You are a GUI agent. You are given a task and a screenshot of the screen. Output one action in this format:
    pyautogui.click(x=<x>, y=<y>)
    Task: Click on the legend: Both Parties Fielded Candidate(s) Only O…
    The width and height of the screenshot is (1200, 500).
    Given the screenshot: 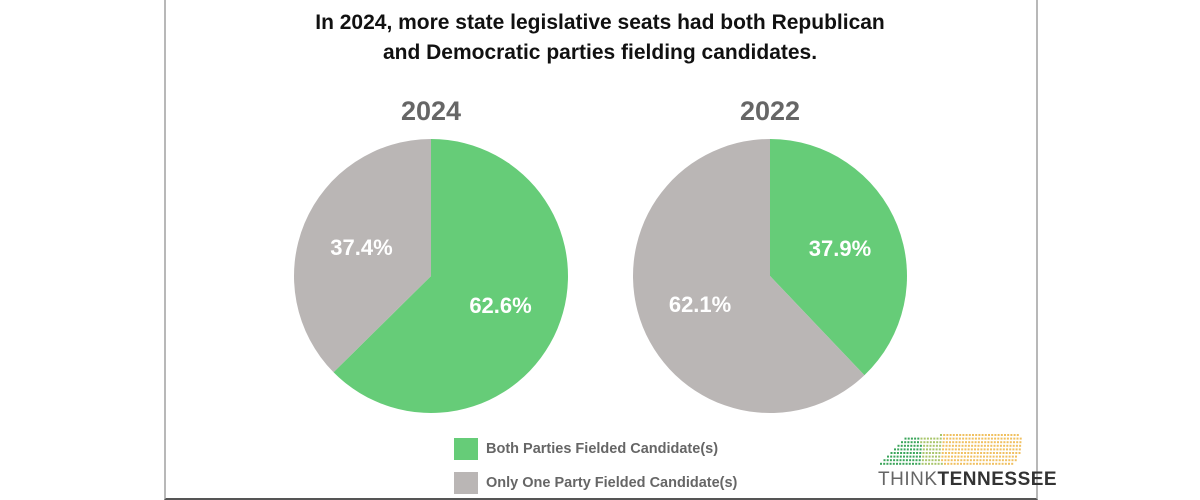 What is the action you would take?
    pyautogui.click(x=595, y=466)
    